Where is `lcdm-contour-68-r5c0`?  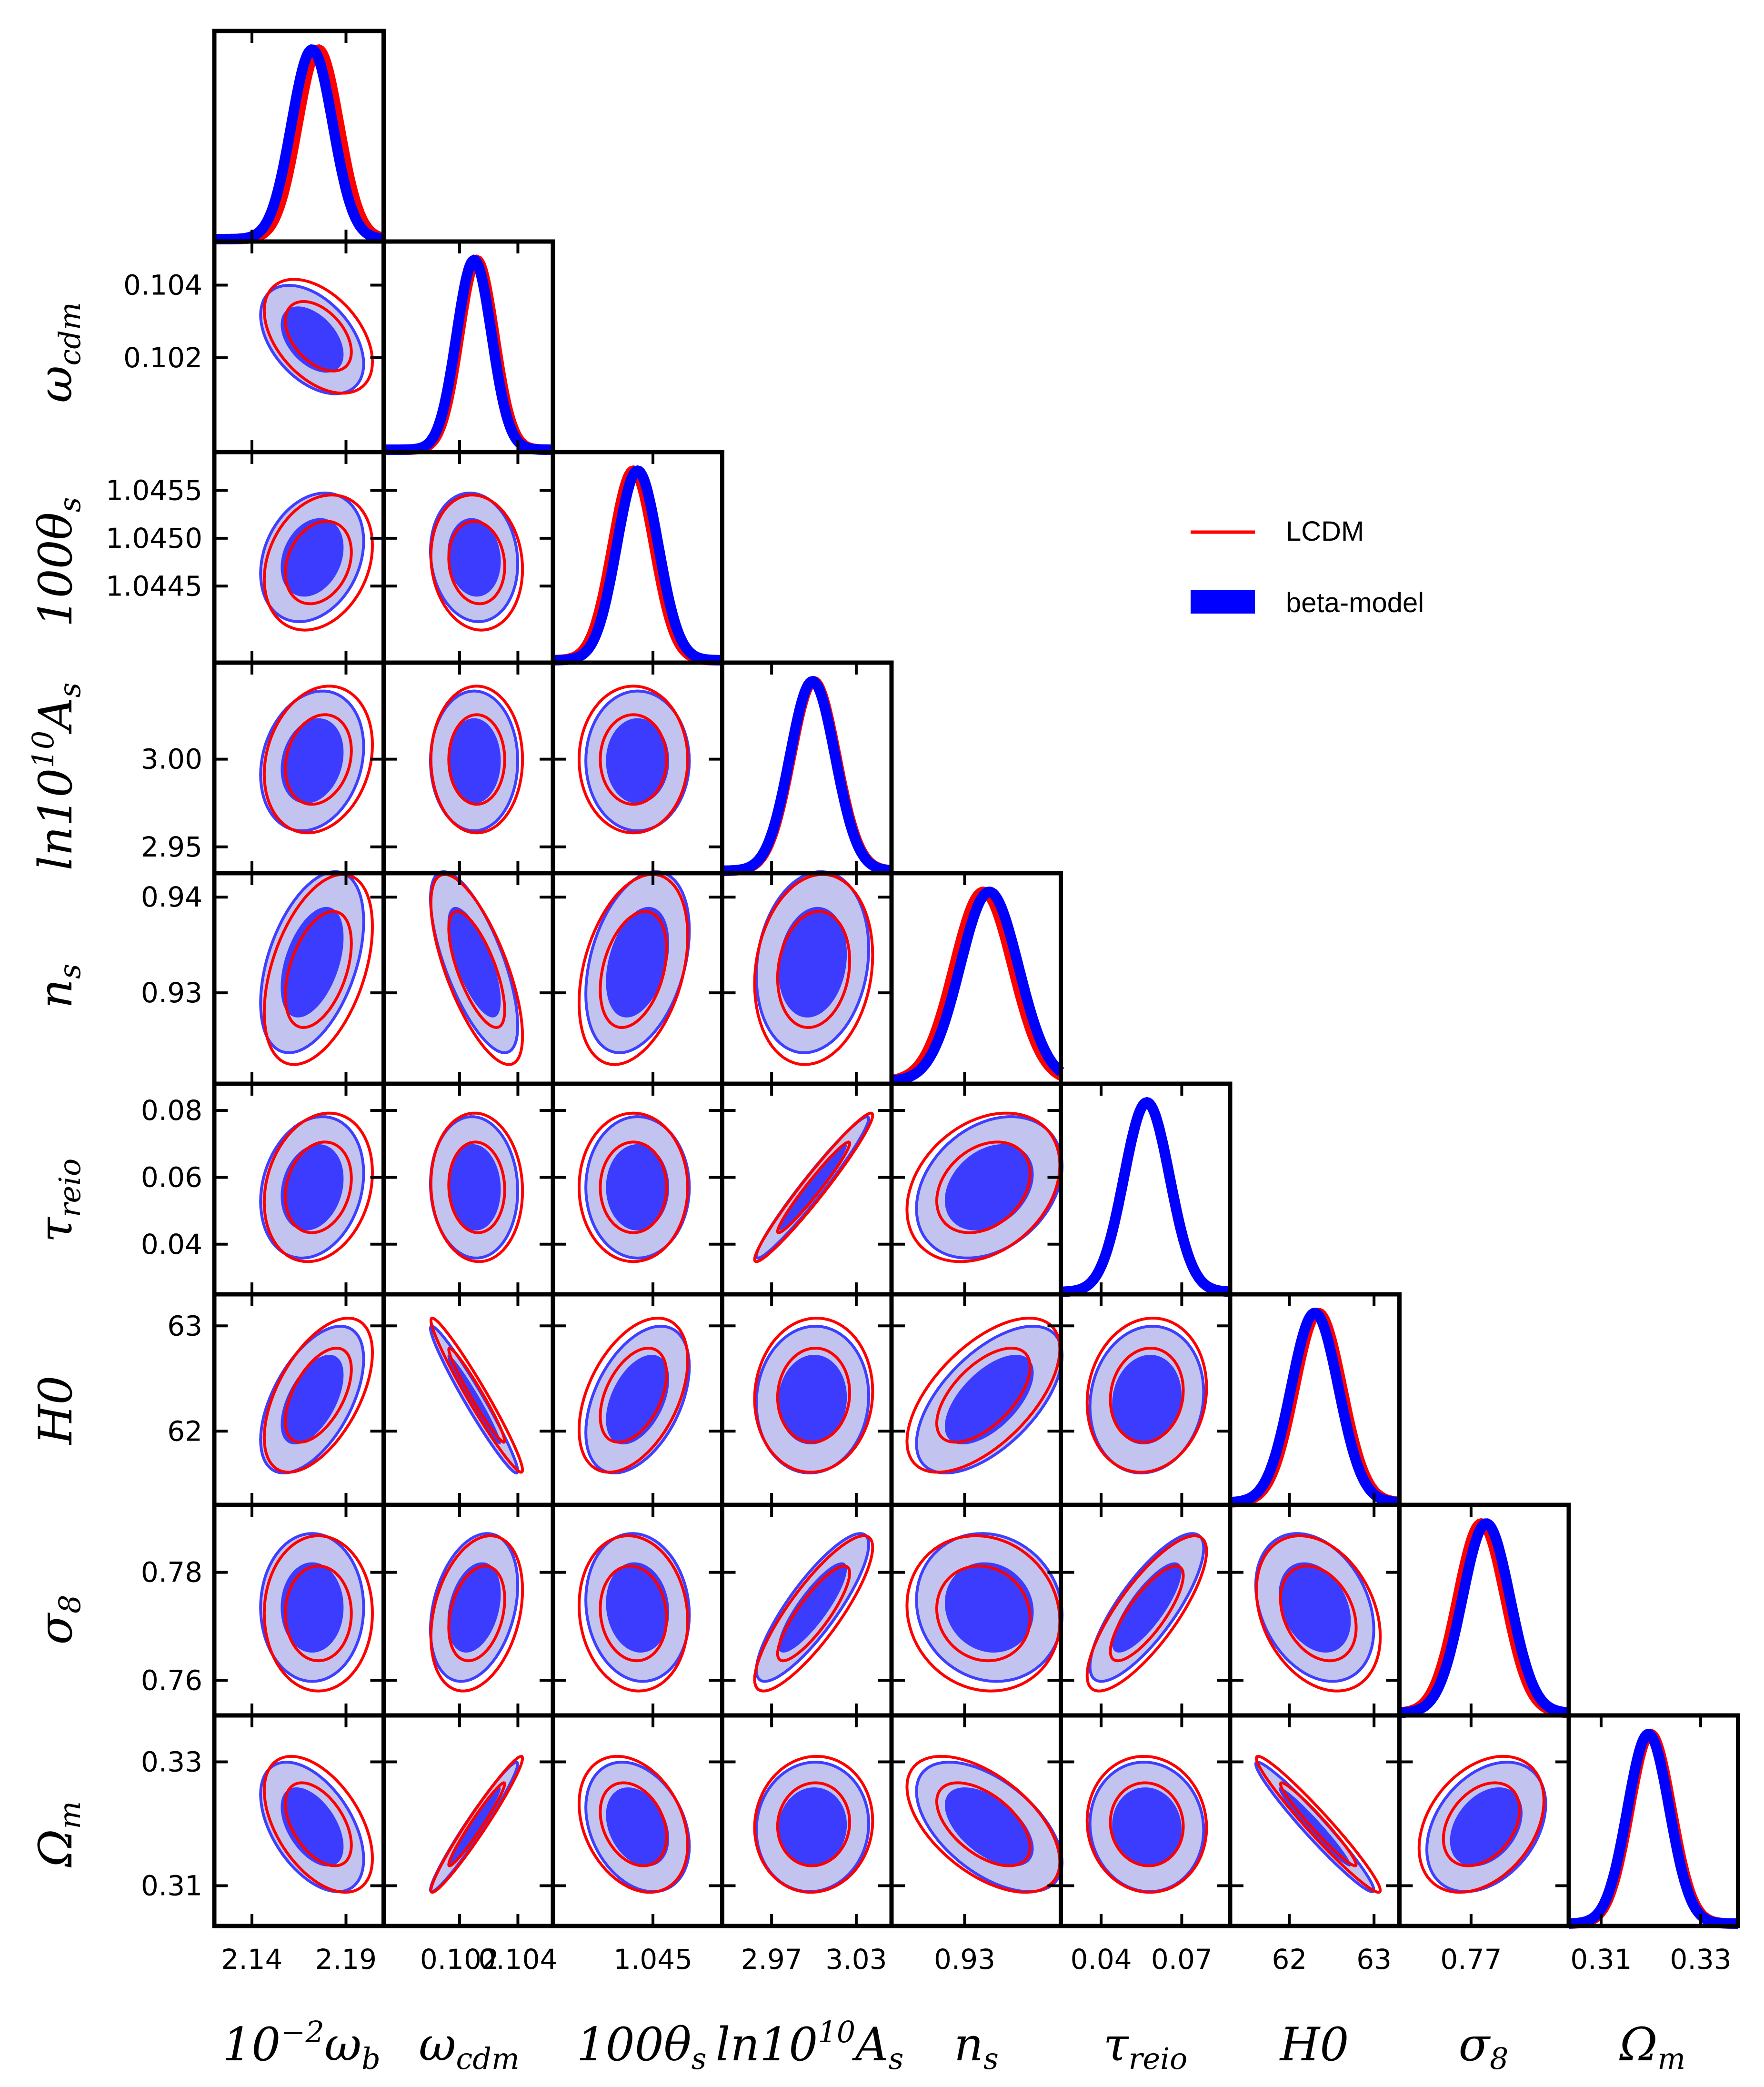 lcdm-contour-68-r5c0 is located at coordinates (318, 1187).